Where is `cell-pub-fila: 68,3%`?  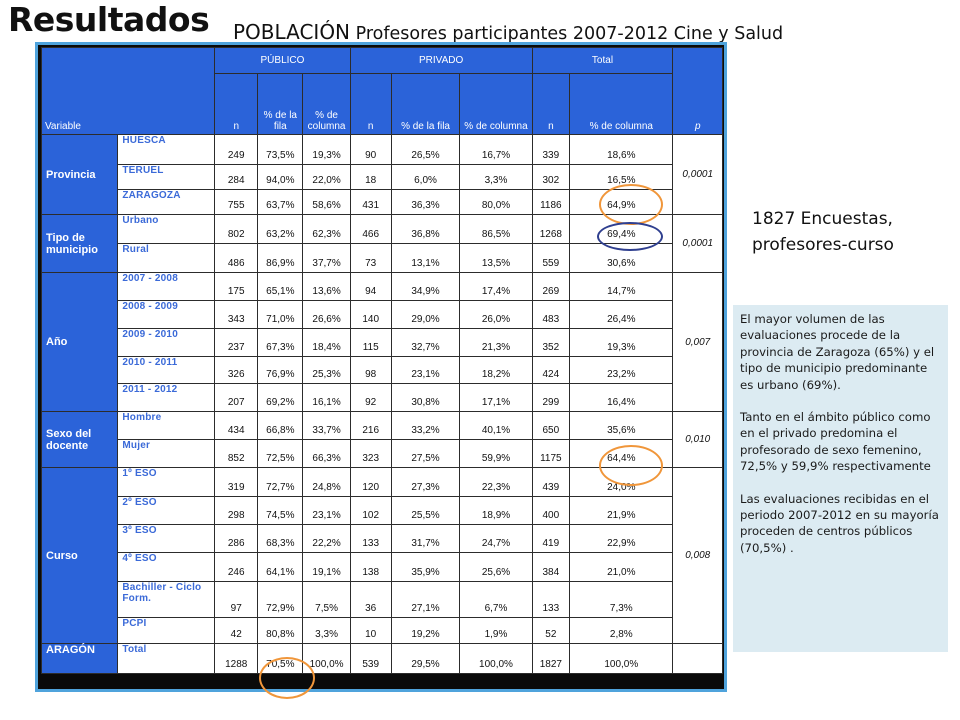
cell-pub-fila: 68,3% is located at coordinates (280, 538).